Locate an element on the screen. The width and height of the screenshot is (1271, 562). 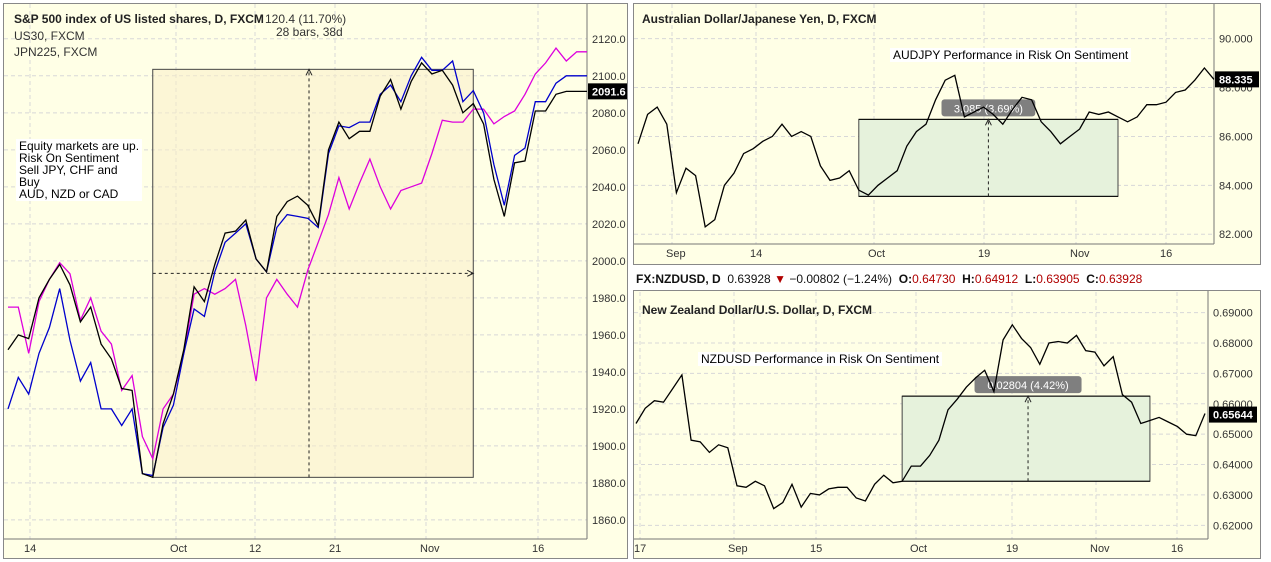
y-tick-label: 2000.0 is located at coordinates (609, 262).